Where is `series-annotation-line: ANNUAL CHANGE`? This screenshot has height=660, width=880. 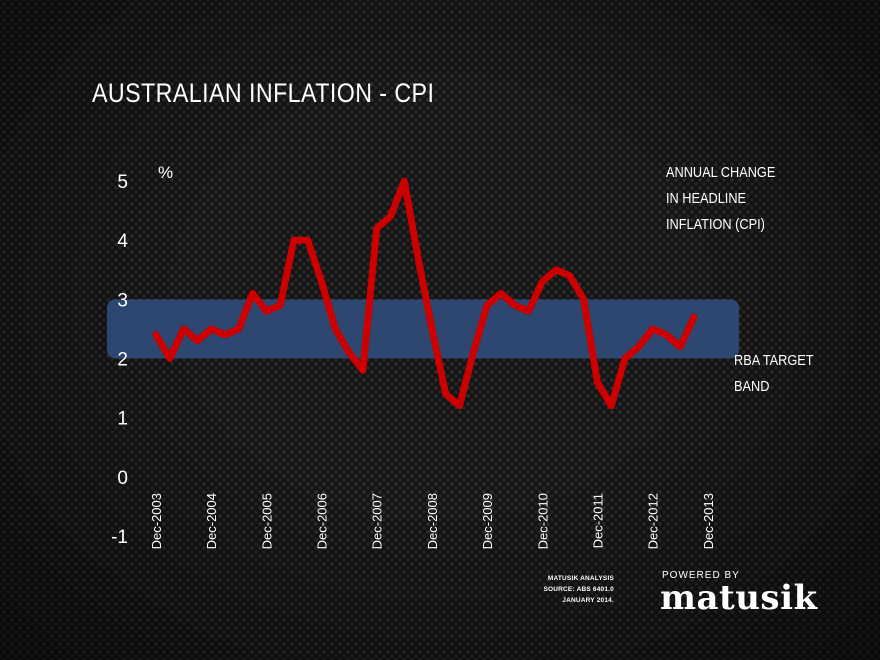 series-annotation-line: ANNUAL CHANGE is located at coordinates (721, 172).